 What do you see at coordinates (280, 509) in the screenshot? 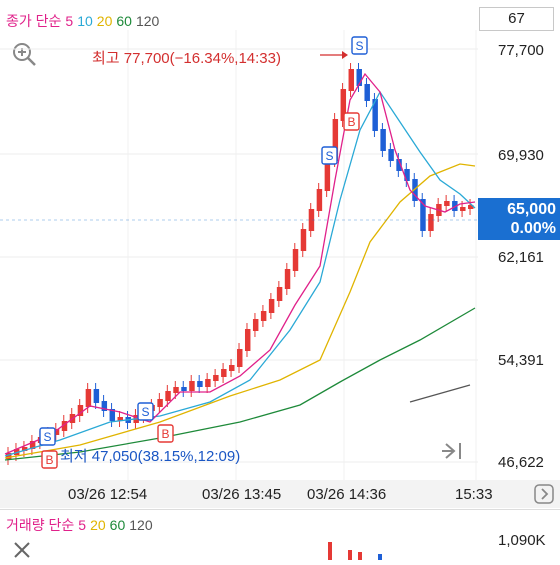
I see `panel-divider` at bounding box center [280, 509].